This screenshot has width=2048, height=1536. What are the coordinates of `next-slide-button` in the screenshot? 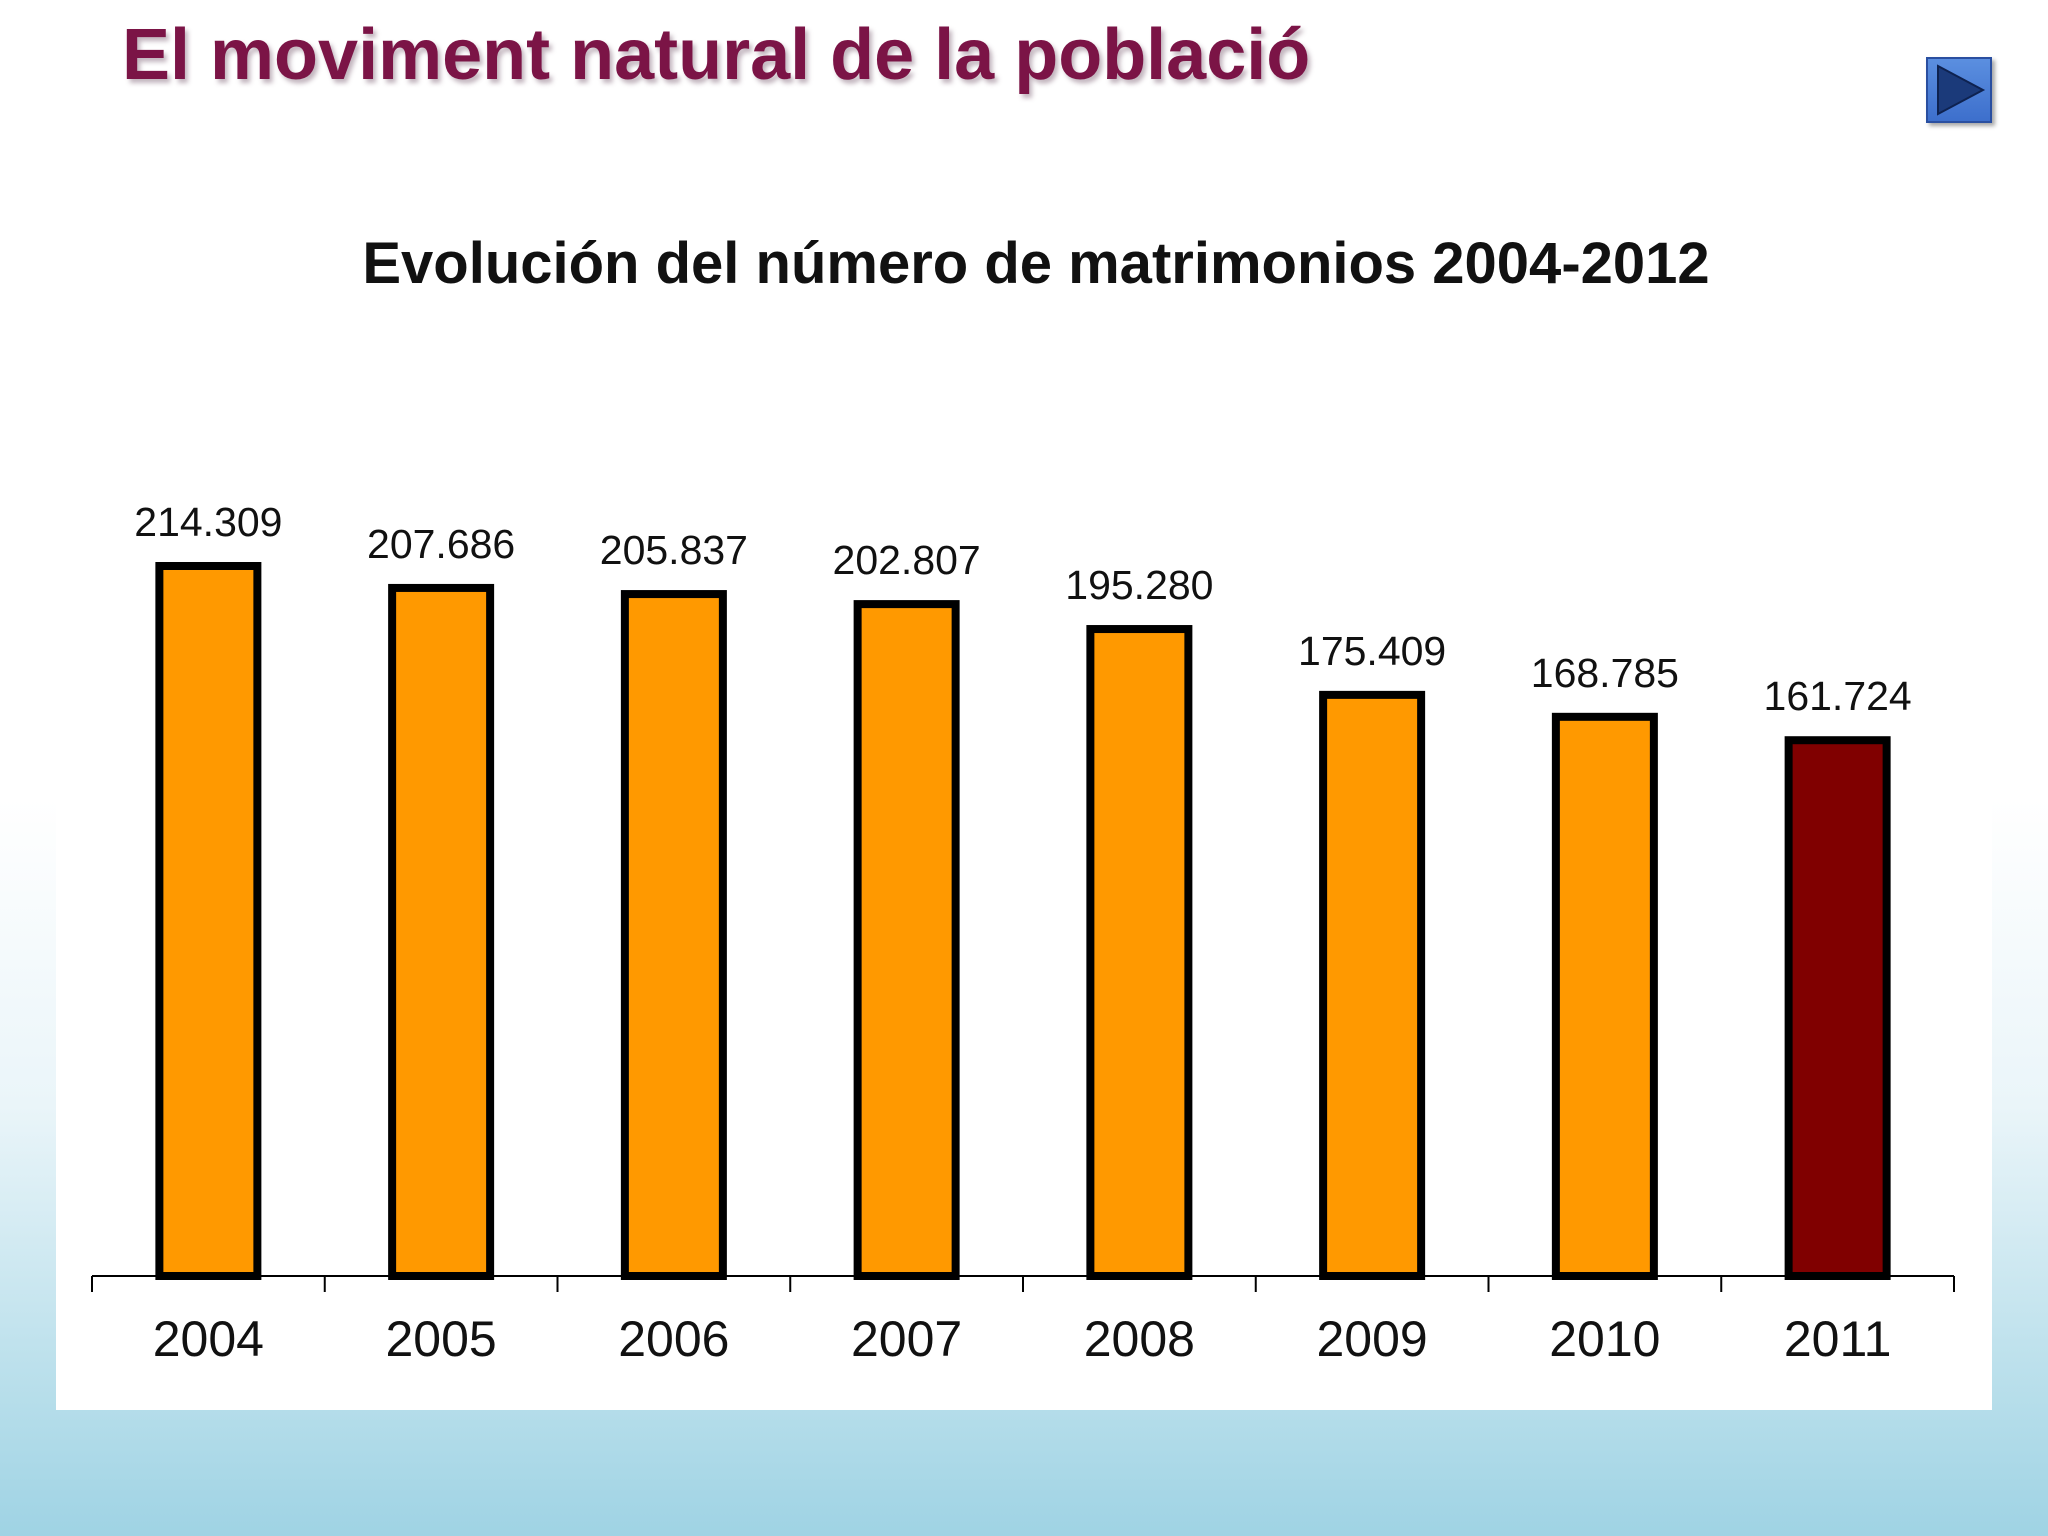 It's located at (1959, 90).